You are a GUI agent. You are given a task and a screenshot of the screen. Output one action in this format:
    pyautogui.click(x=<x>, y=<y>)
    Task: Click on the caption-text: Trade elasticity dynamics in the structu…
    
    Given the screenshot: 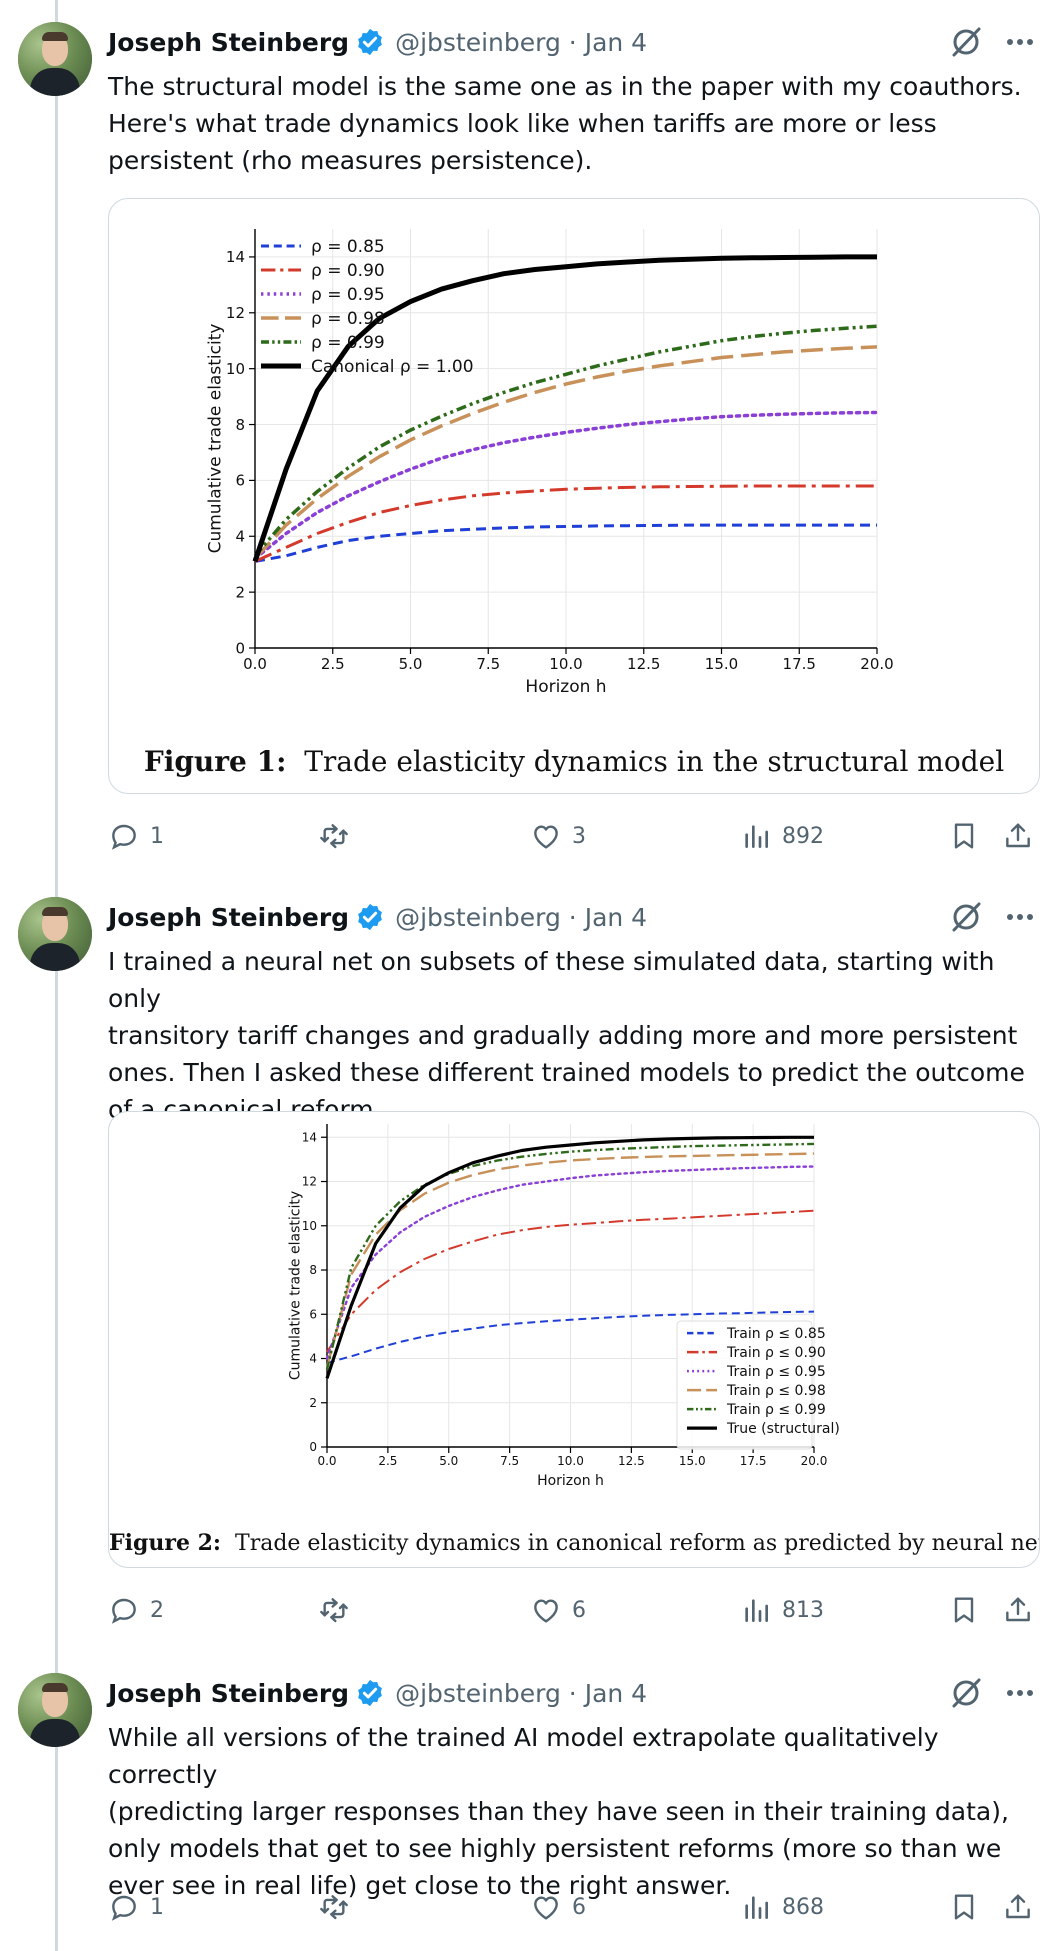 What is the action you would take?
    pyautogui.click(x=654, y=761)
    